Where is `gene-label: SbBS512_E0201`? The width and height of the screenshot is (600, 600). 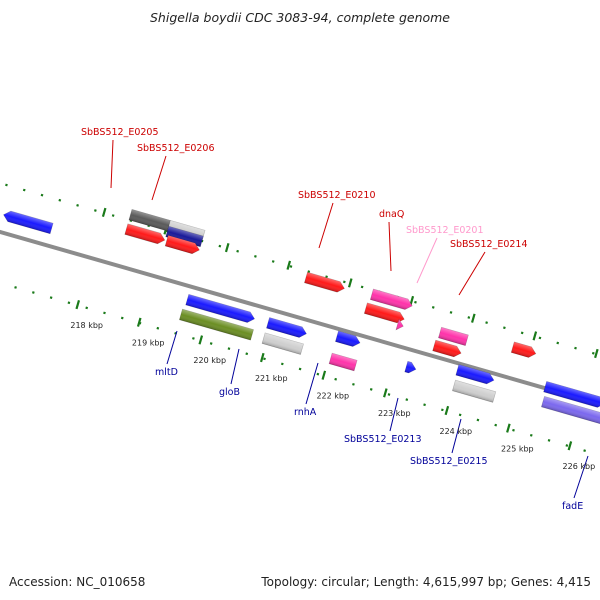 gene-label: SbBS512_E0201 is located at coordinates (445, 230).